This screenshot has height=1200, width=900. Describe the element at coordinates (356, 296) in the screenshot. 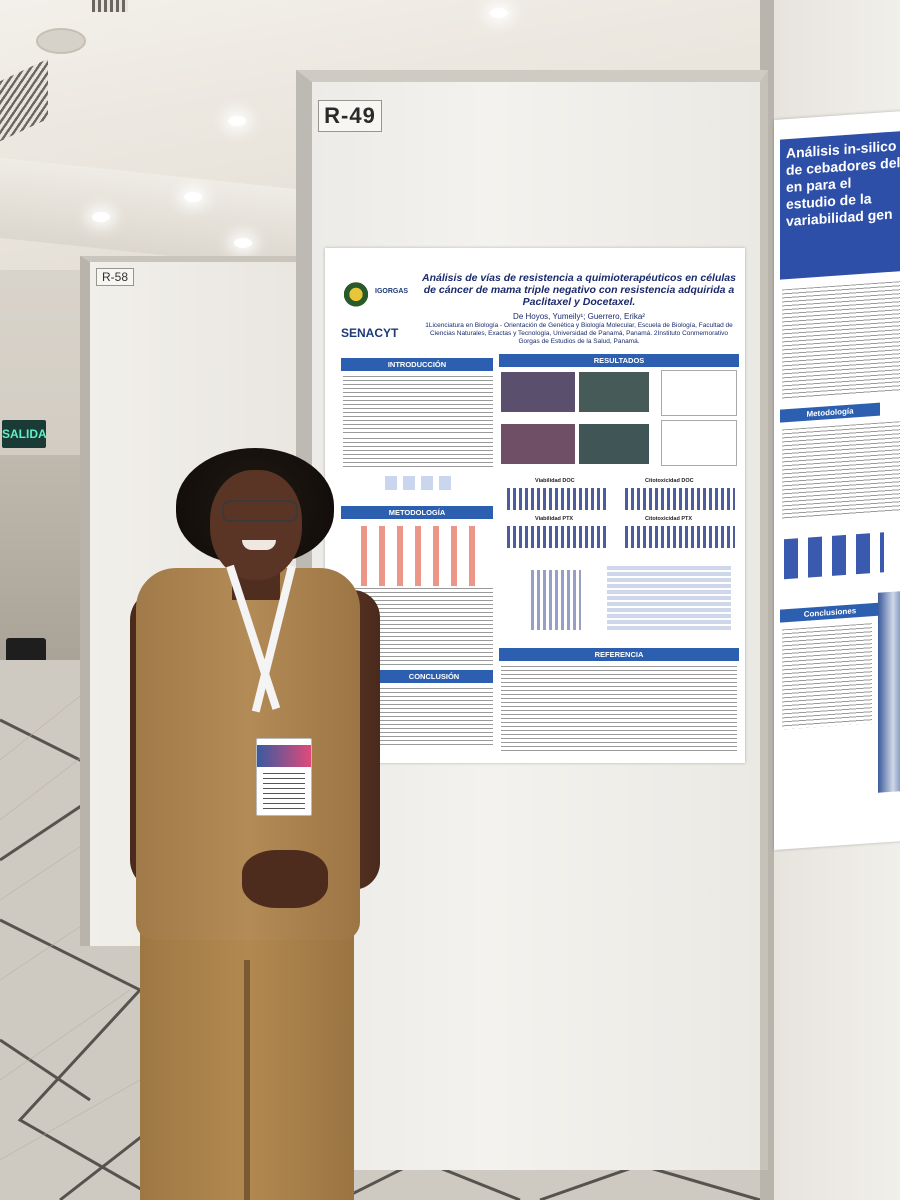

I see `university-crest-logo` at that location.